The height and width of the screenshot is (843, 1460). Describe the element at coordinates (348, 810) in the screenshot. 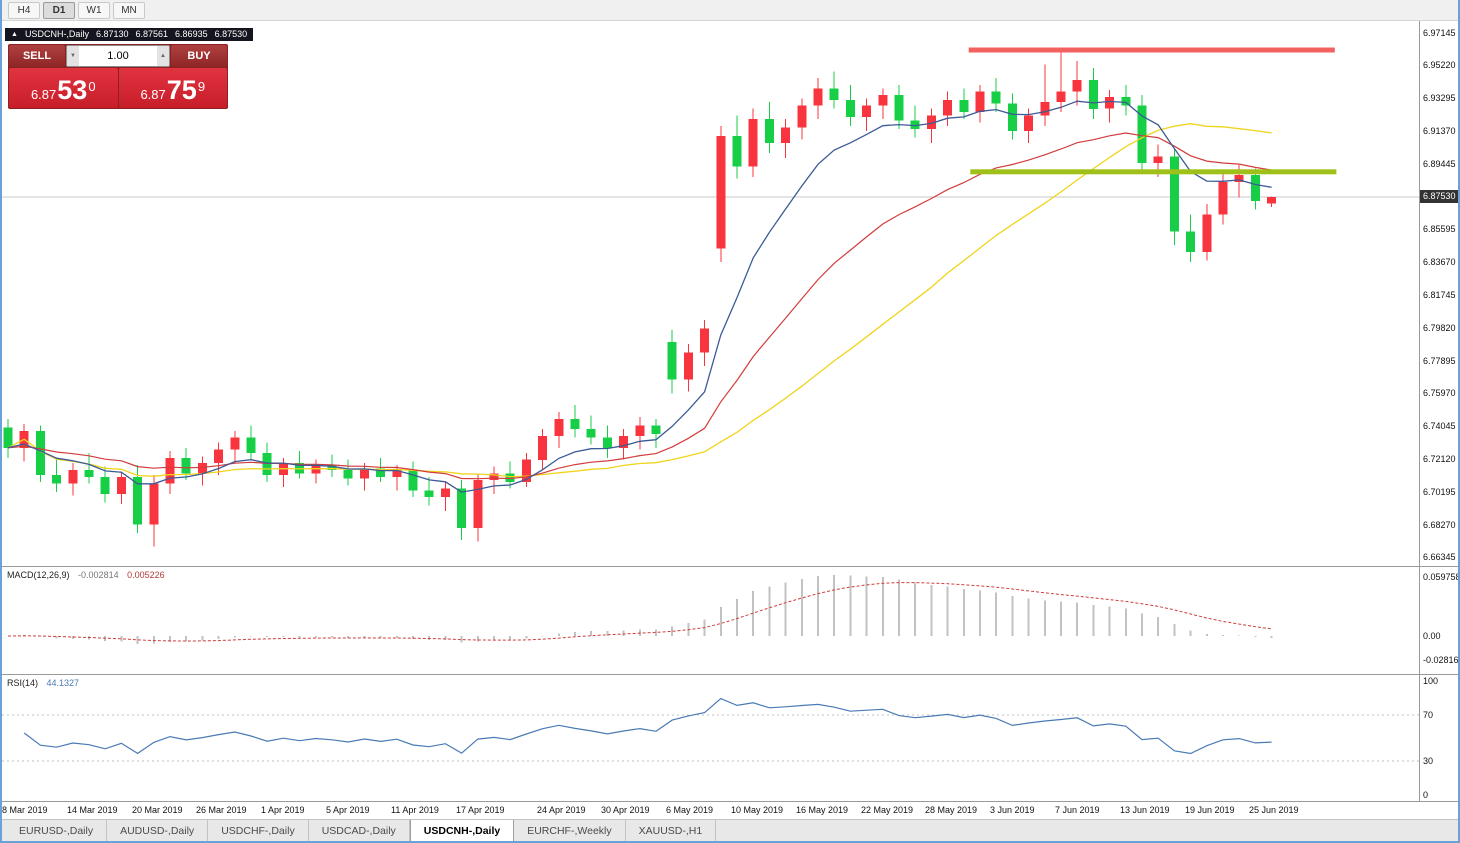

I see `date-axis-label: 5 Apr 2019` at that location.